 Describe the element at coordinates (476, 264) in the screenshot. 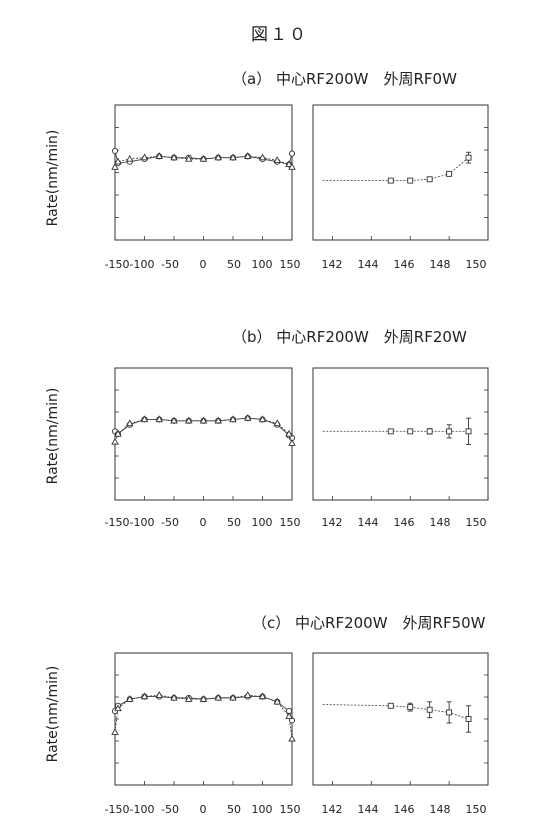

I see `panel-a-right-xtick-label: 150` at that location.